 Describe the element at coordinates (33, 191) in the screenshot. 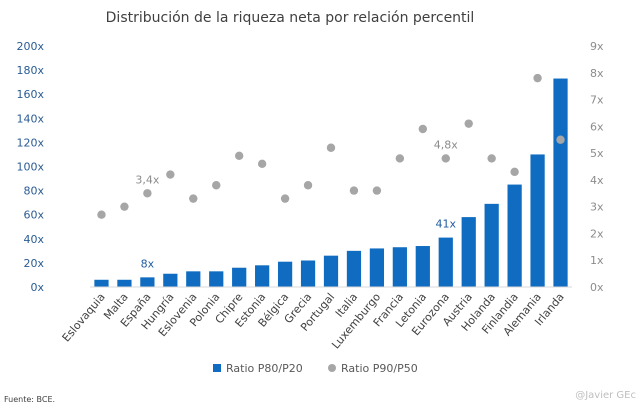

I see `left-tick-label: 80x` at that location.